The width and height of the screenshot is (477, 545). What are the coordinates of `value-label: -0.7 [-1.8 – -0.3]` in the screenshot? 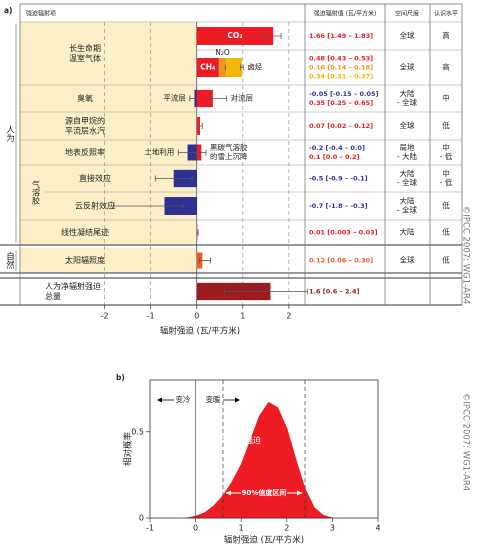 It's located at (338, 206).